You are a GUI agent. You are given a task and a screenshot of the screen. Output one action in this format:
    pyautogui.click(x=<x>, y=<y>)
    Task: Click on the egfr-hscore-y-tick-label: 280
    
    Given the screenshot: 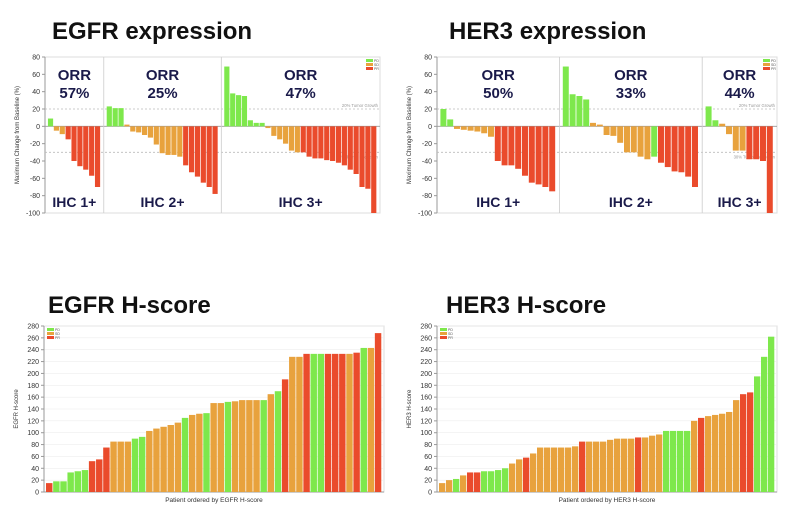 What is the action you would take?
    pyautogui.click(x=33, y=327)
    